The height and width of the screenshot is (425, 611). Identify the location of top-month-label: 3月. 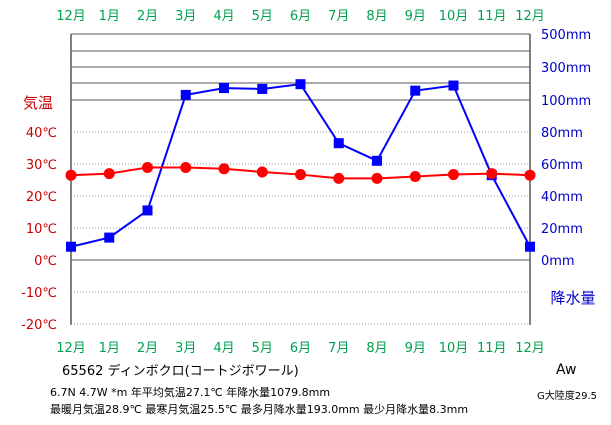
(185, 16).